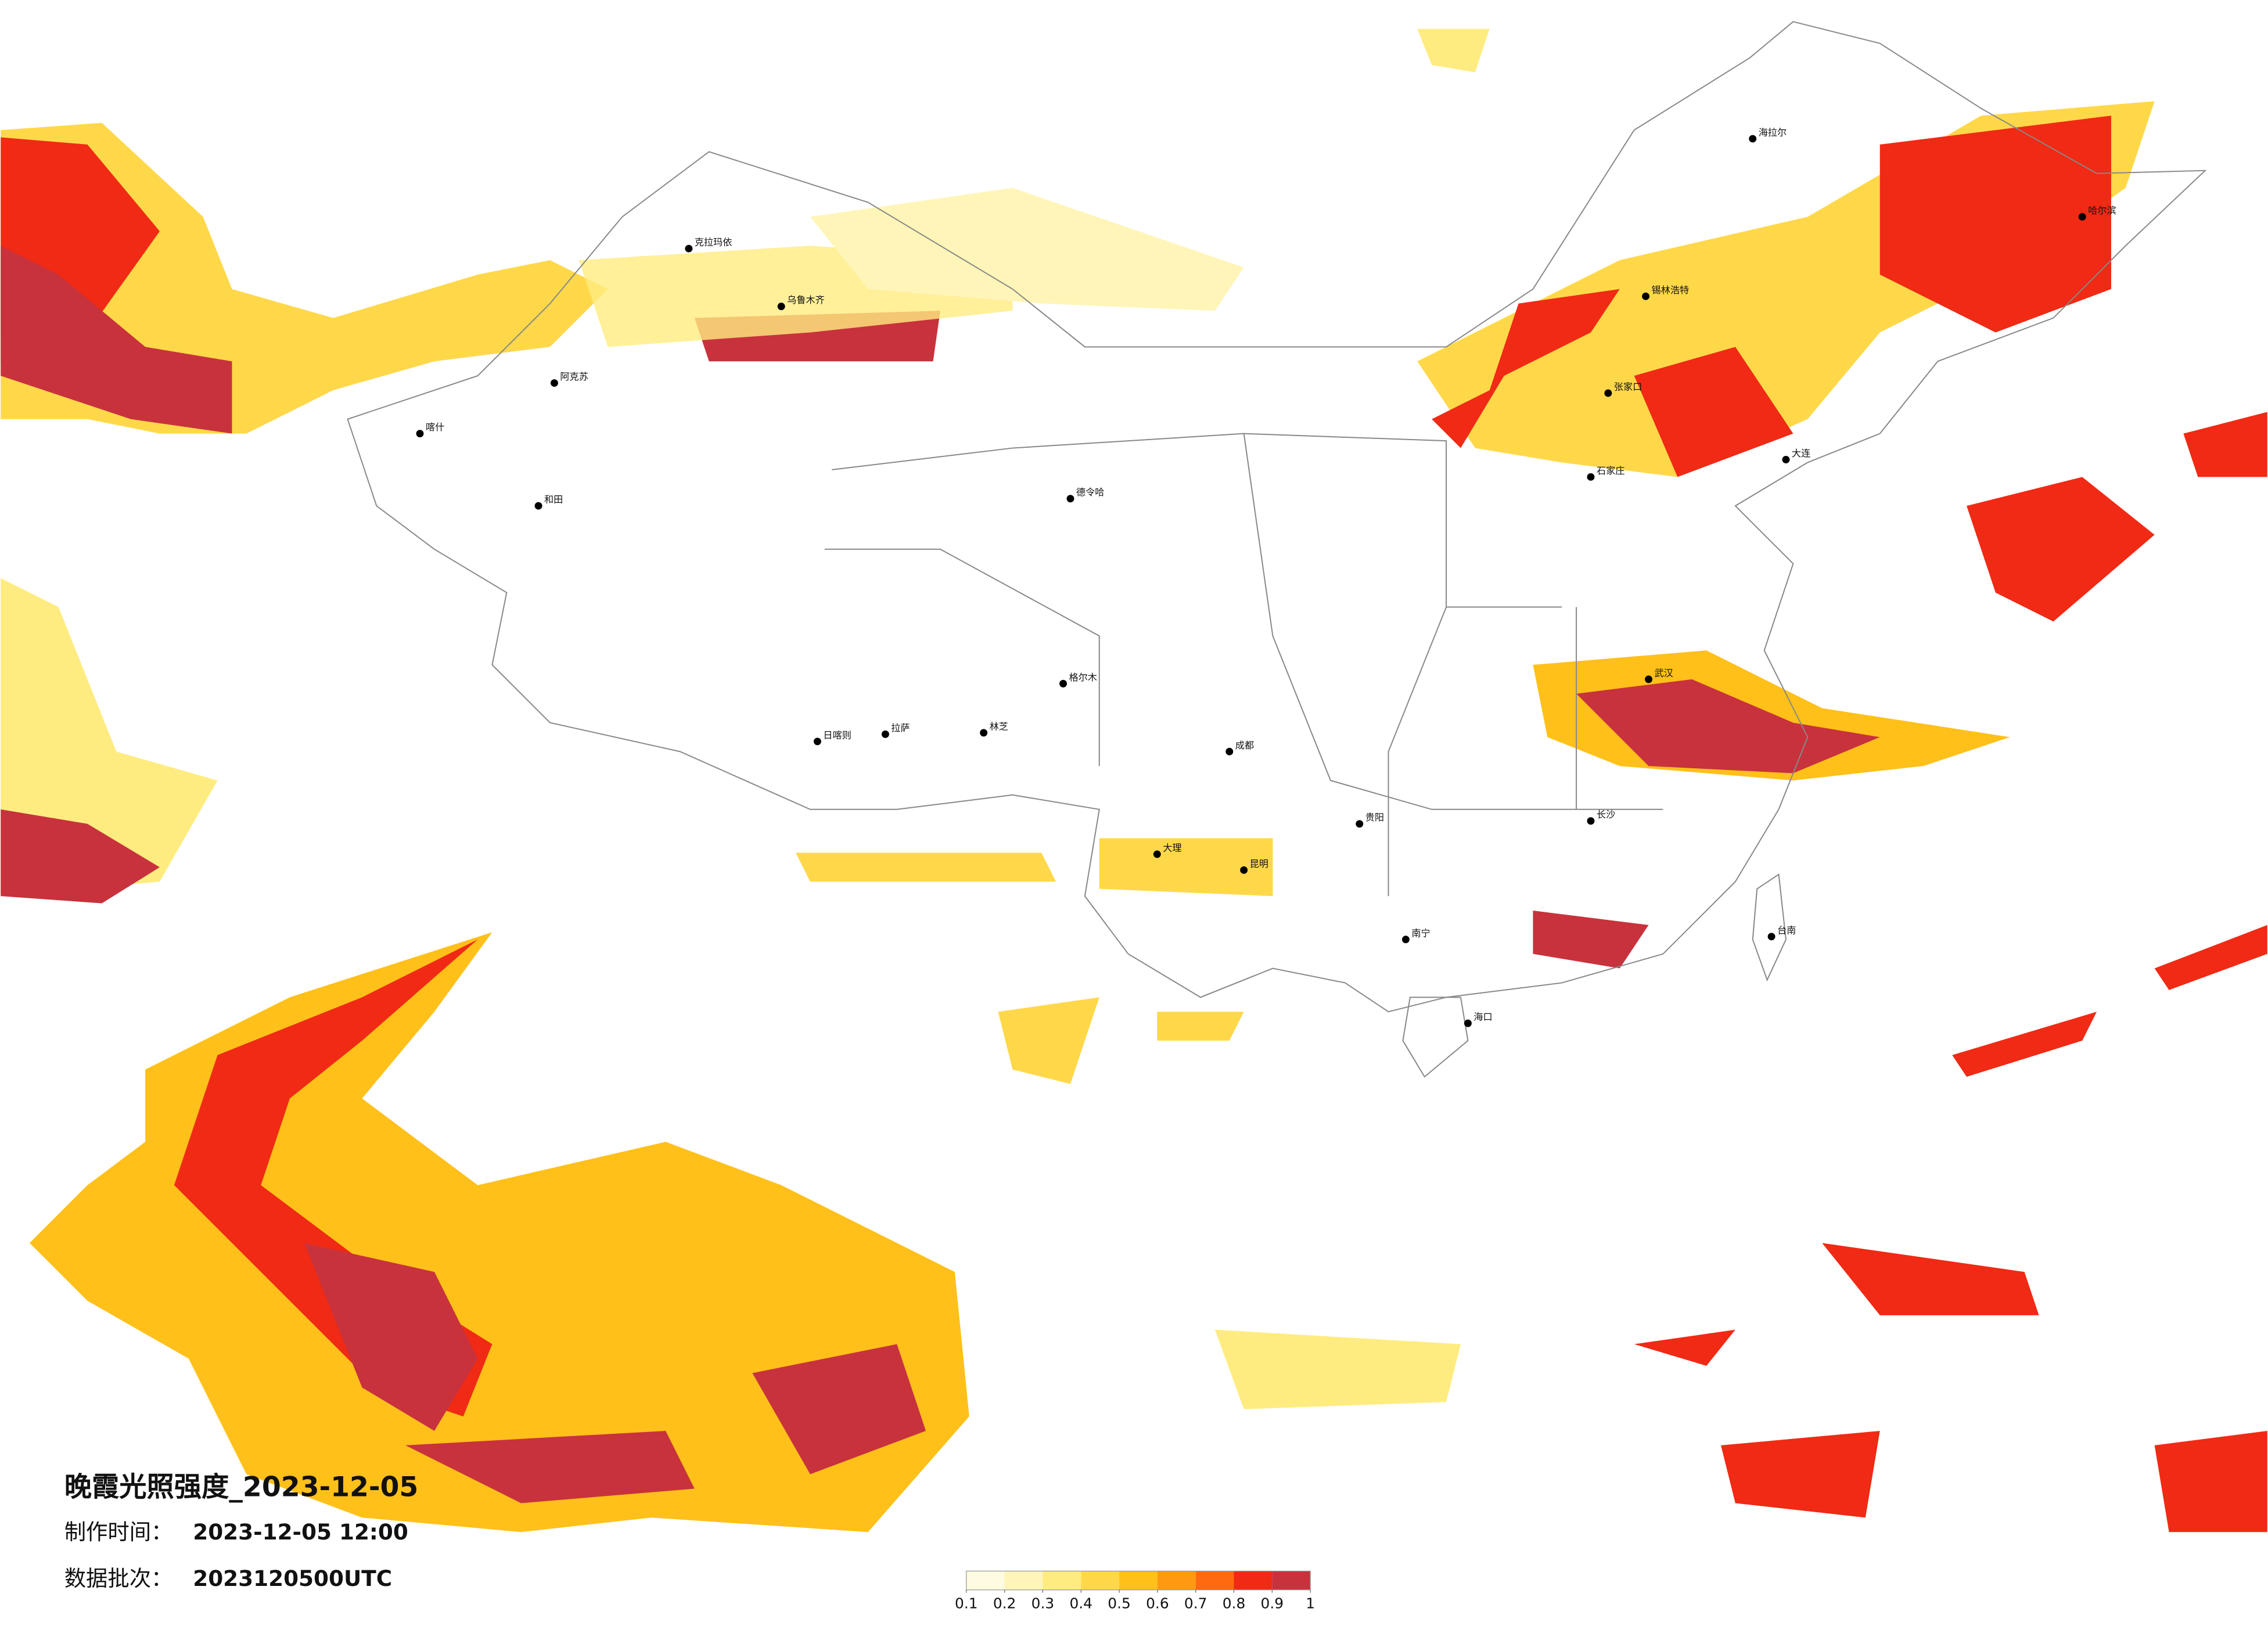 The height and width of the screenshot is (1626, 2268). What do you see at coordinates (1172, 847) in the screenshot?
I see `city-label: 大理` at bounding box center [1172, 847].